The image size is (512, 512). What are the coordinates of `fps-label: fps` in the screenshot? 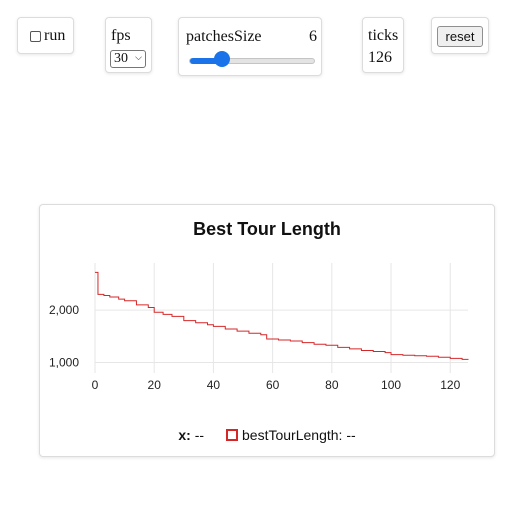 It's located at (121, 35).